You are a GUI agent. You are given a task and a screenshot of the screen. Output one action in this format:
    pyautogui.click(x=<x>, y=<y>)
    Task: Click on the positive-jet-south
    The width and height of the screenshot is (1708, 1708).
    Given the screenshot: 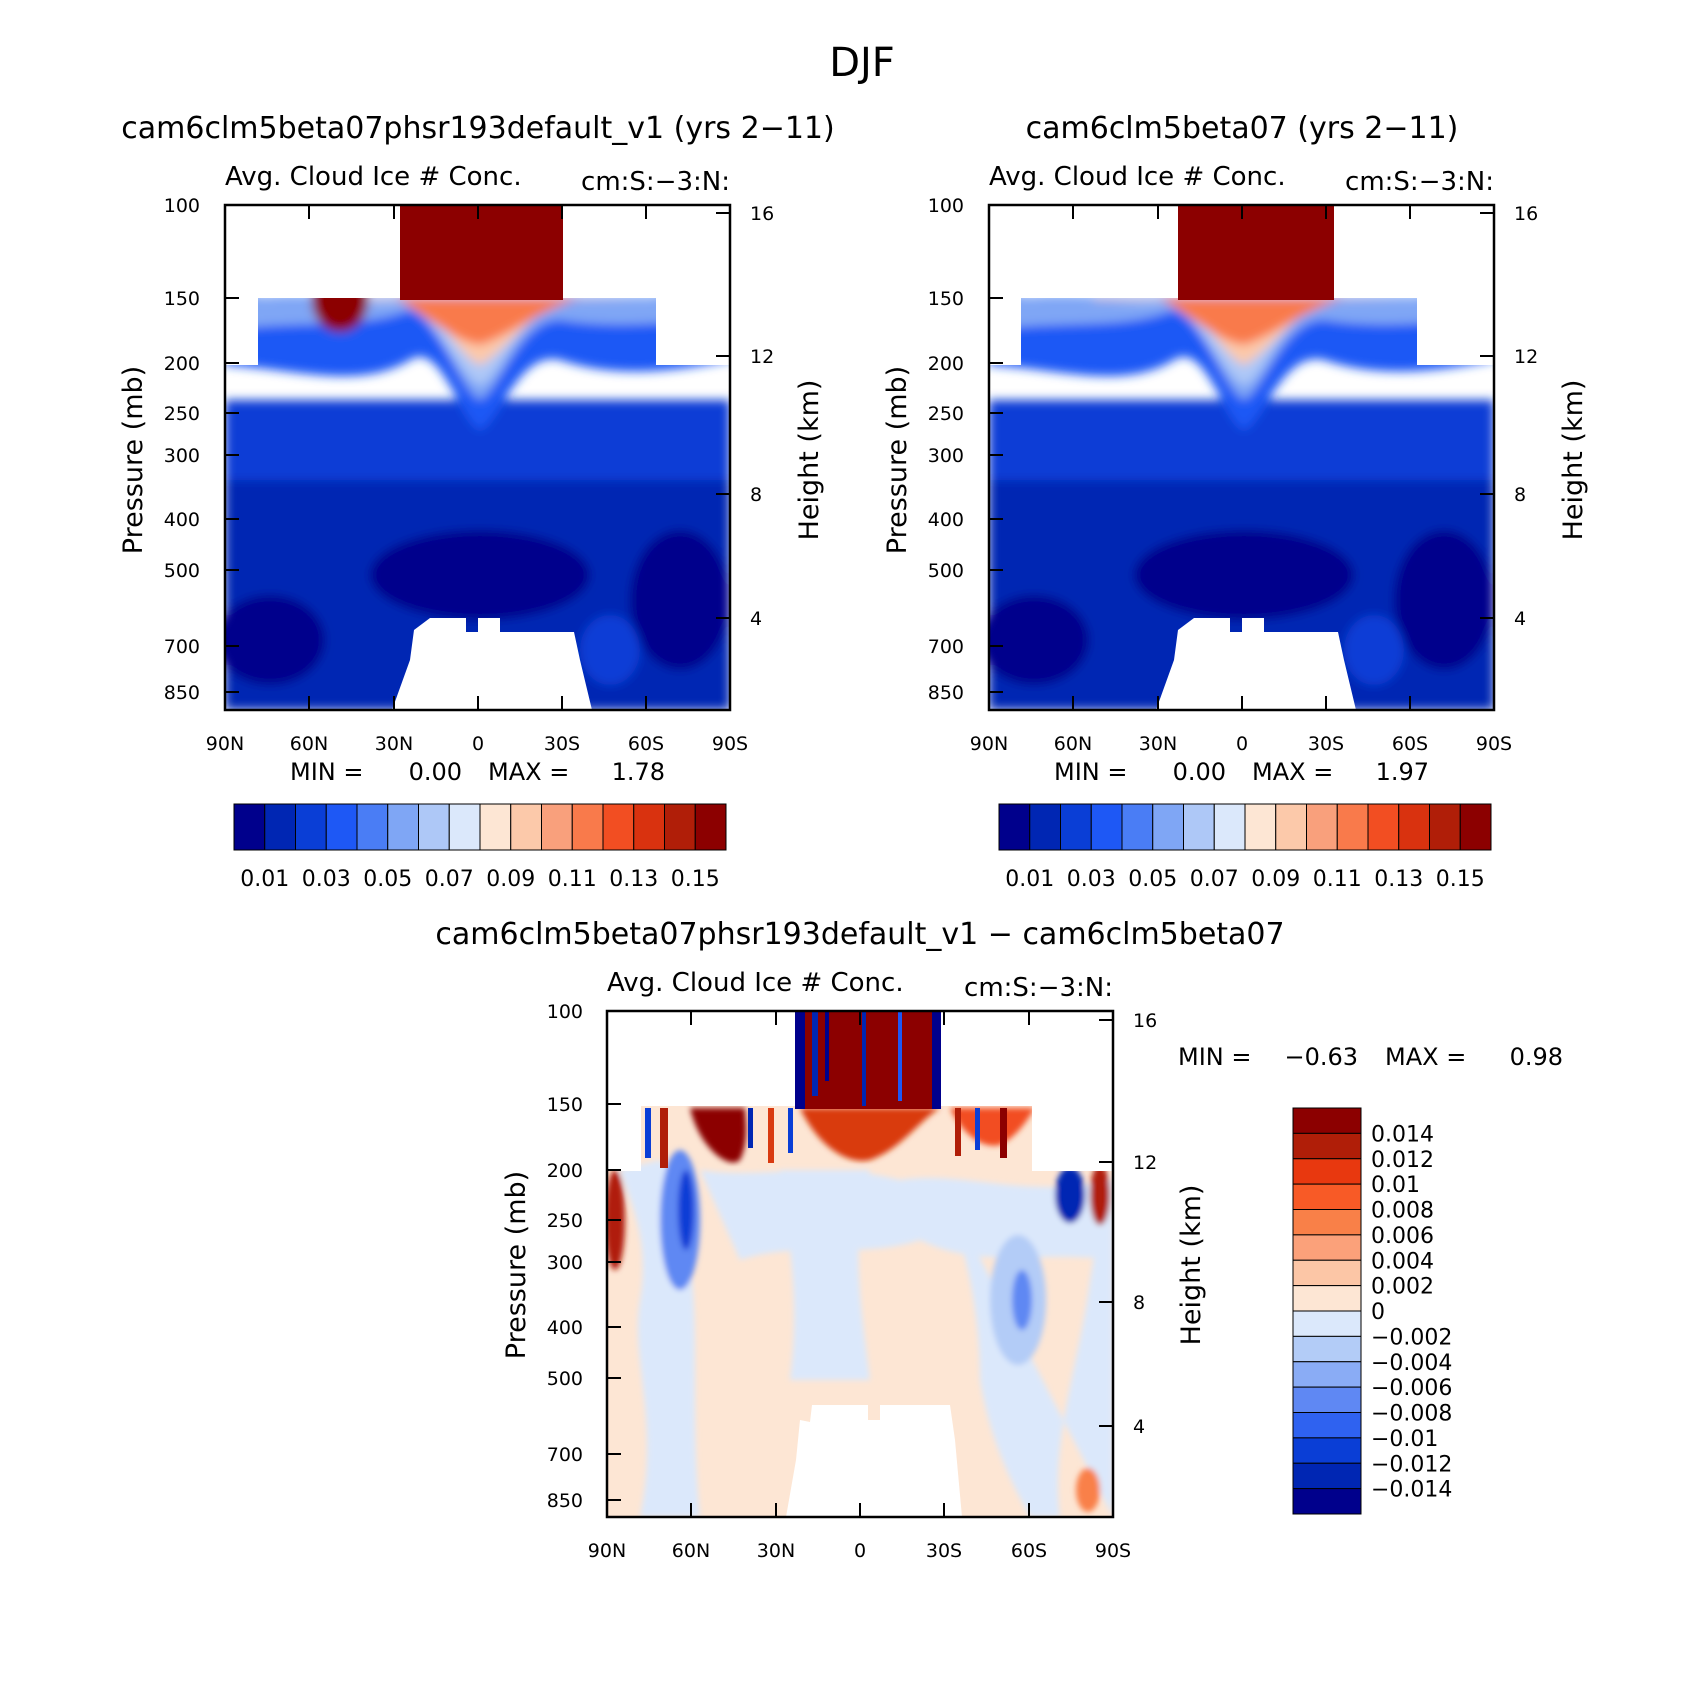 What is the action you would take?
    pyautogui.click(x=992, y=1127)
    